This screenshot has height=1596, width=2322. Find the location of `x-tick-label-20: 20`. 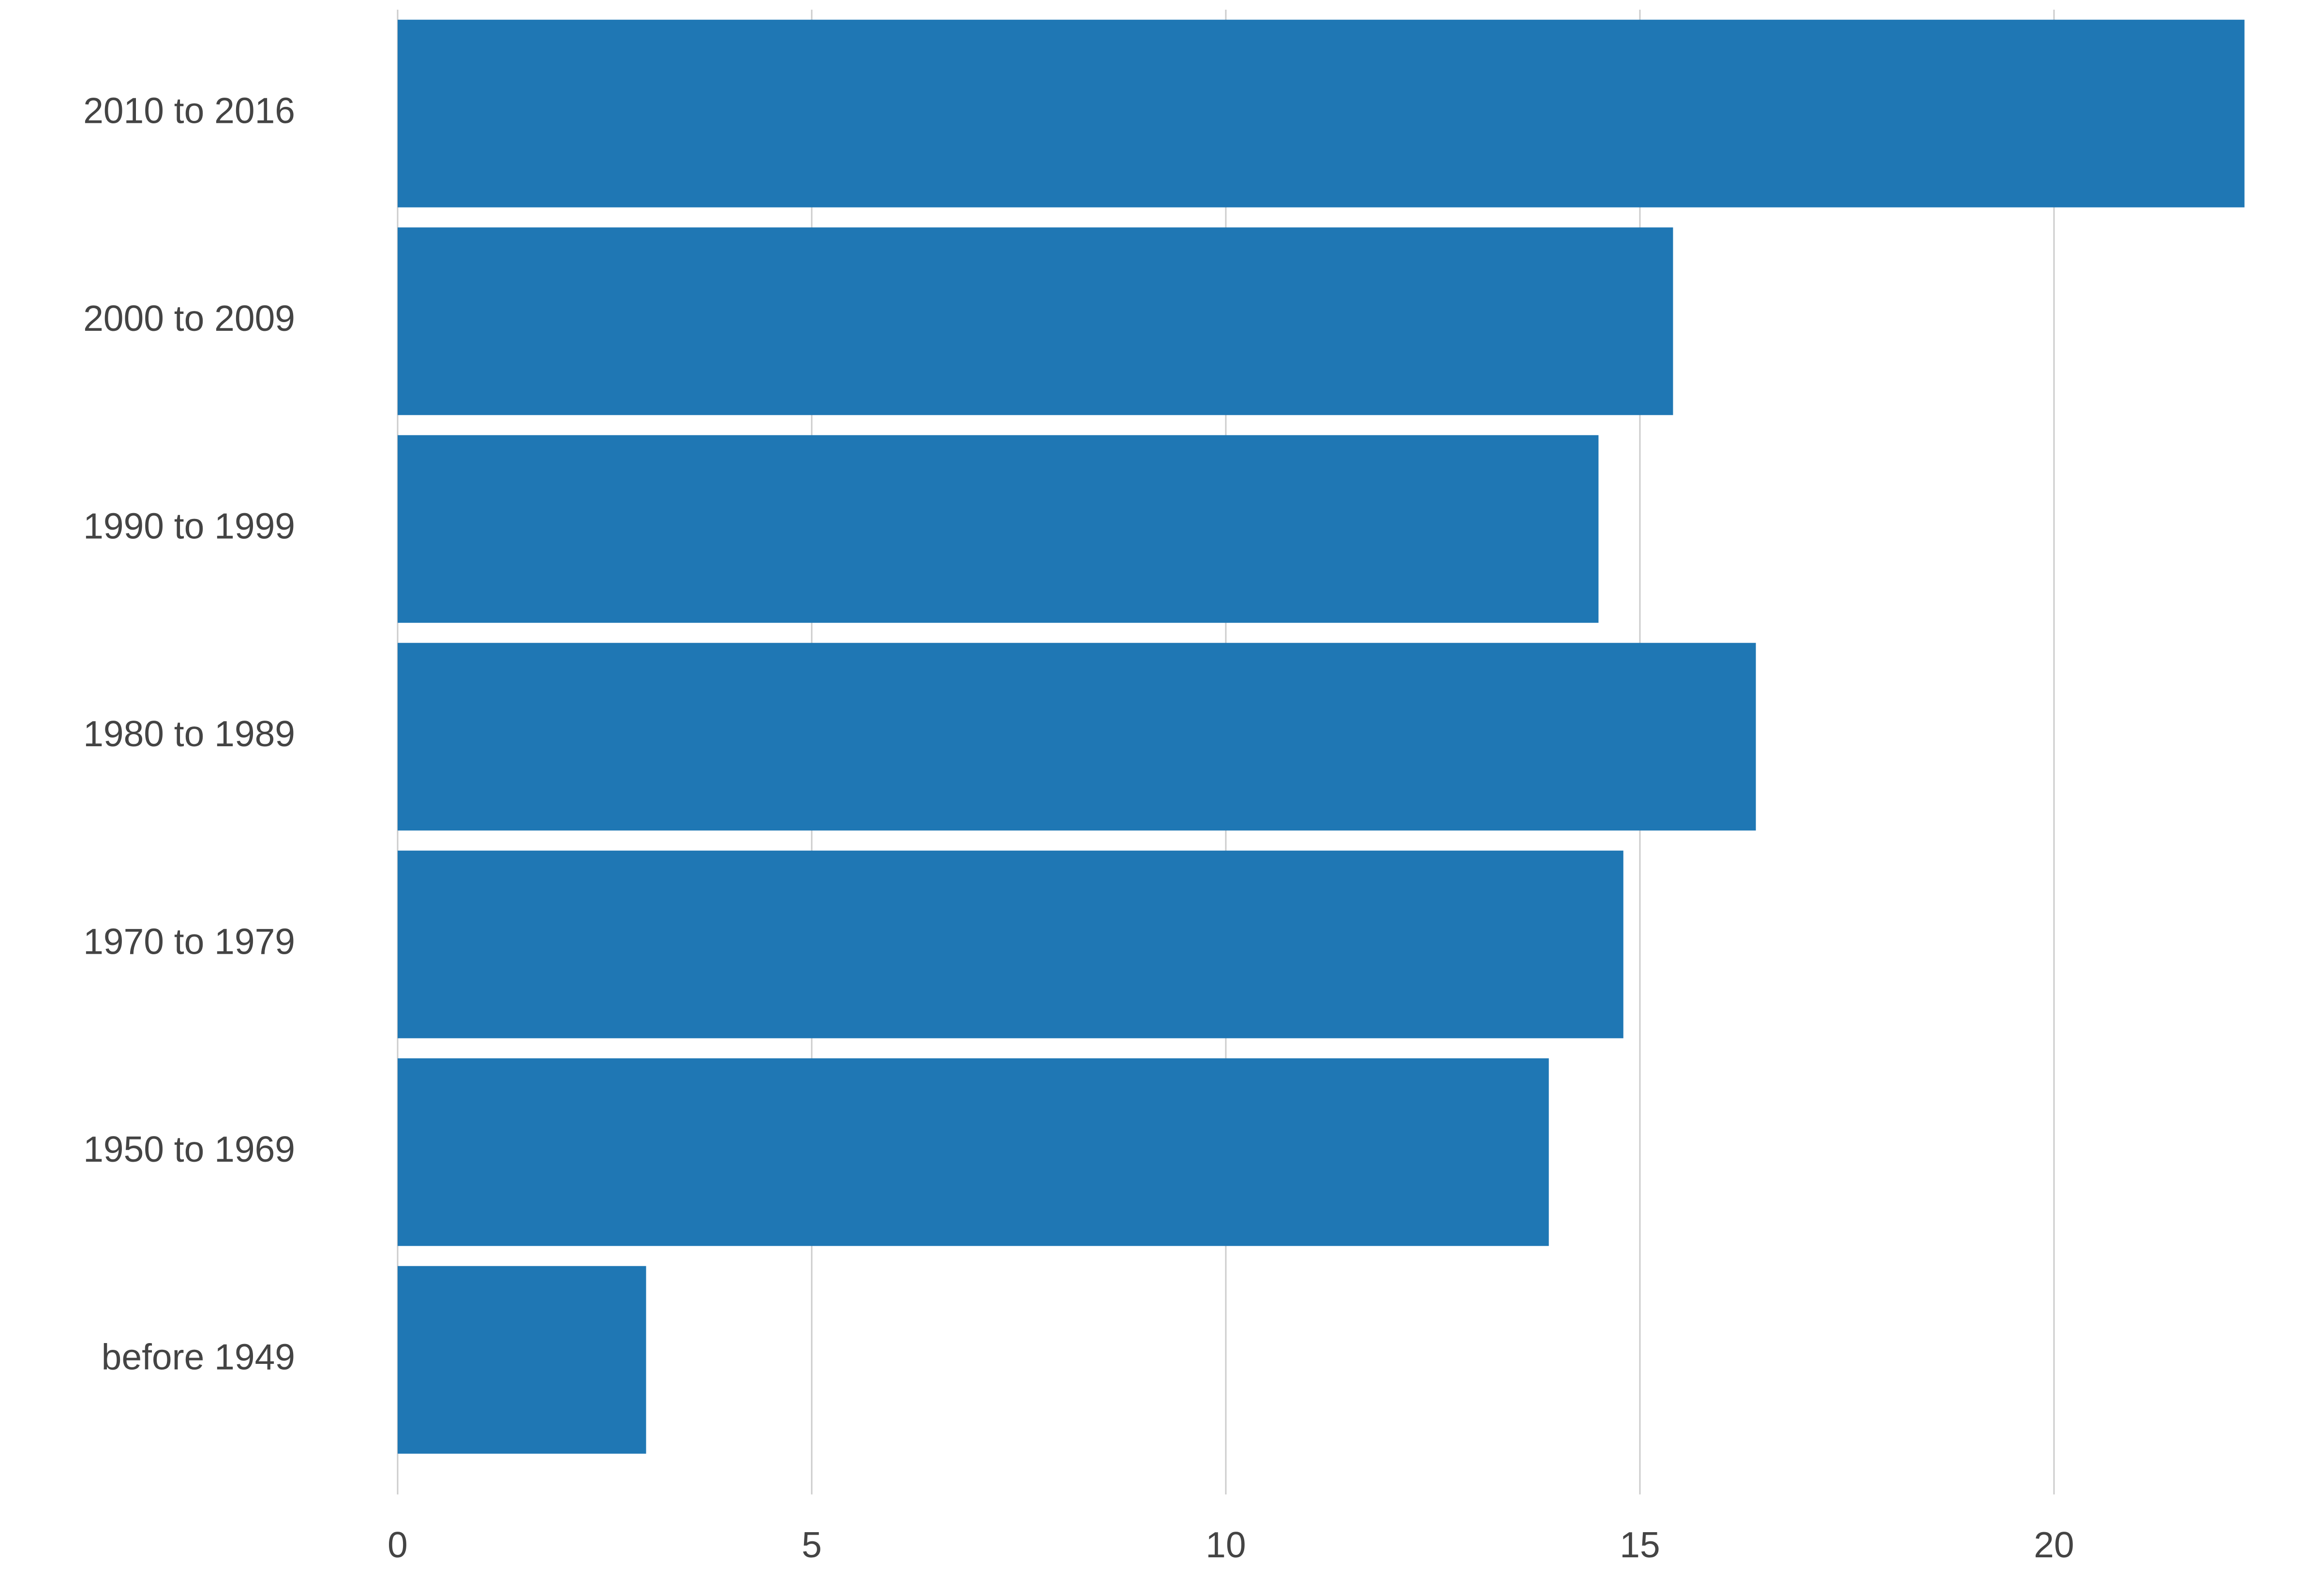

x-tick-label-20: 20 is located at coordinates (2054, 1544).